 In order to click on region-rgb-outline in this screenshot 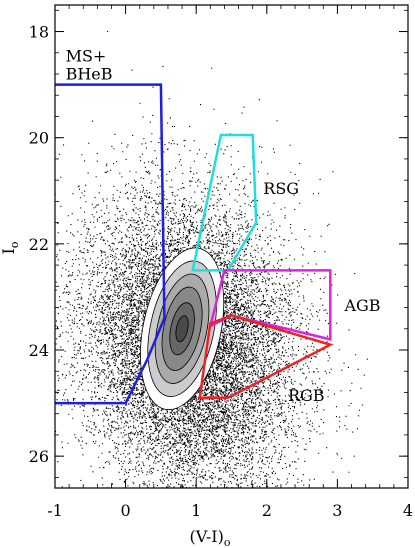, I will do `click(266, 357)`.